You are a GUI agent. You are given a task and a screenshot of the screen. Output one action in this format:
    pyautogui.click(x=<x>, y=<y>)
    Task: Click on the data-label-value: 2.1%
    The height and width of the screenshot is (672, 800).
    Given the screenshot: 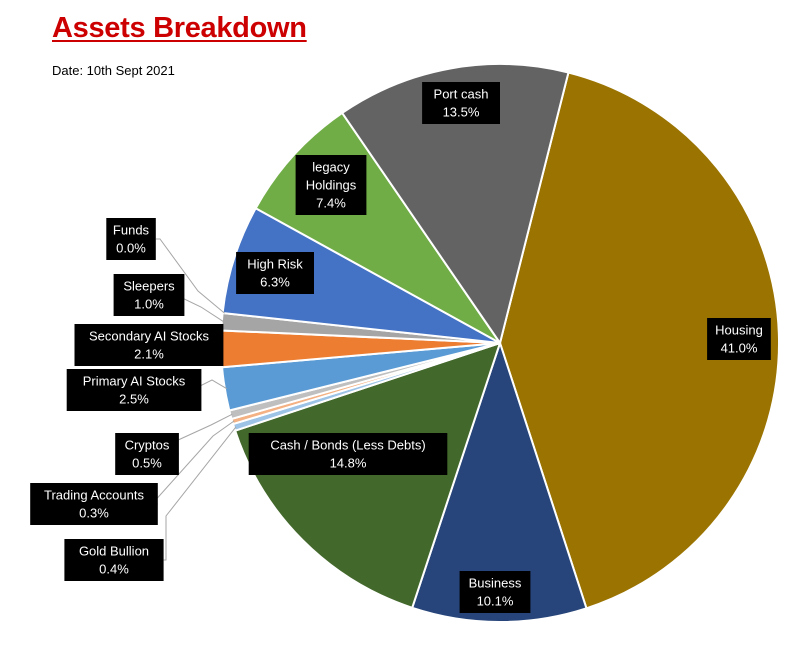 What is the action you would take?
    pyautogui.click(x=149, y=354)
    